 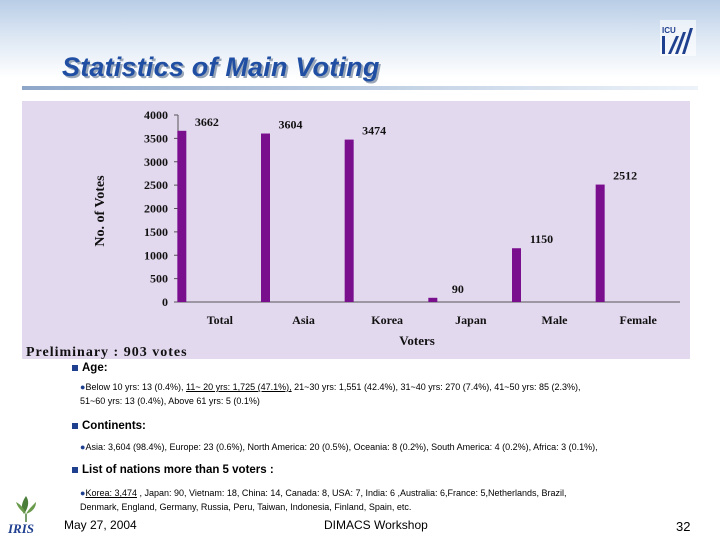 I want to click on continents-section: Continents:, so click(x=109, y=426).